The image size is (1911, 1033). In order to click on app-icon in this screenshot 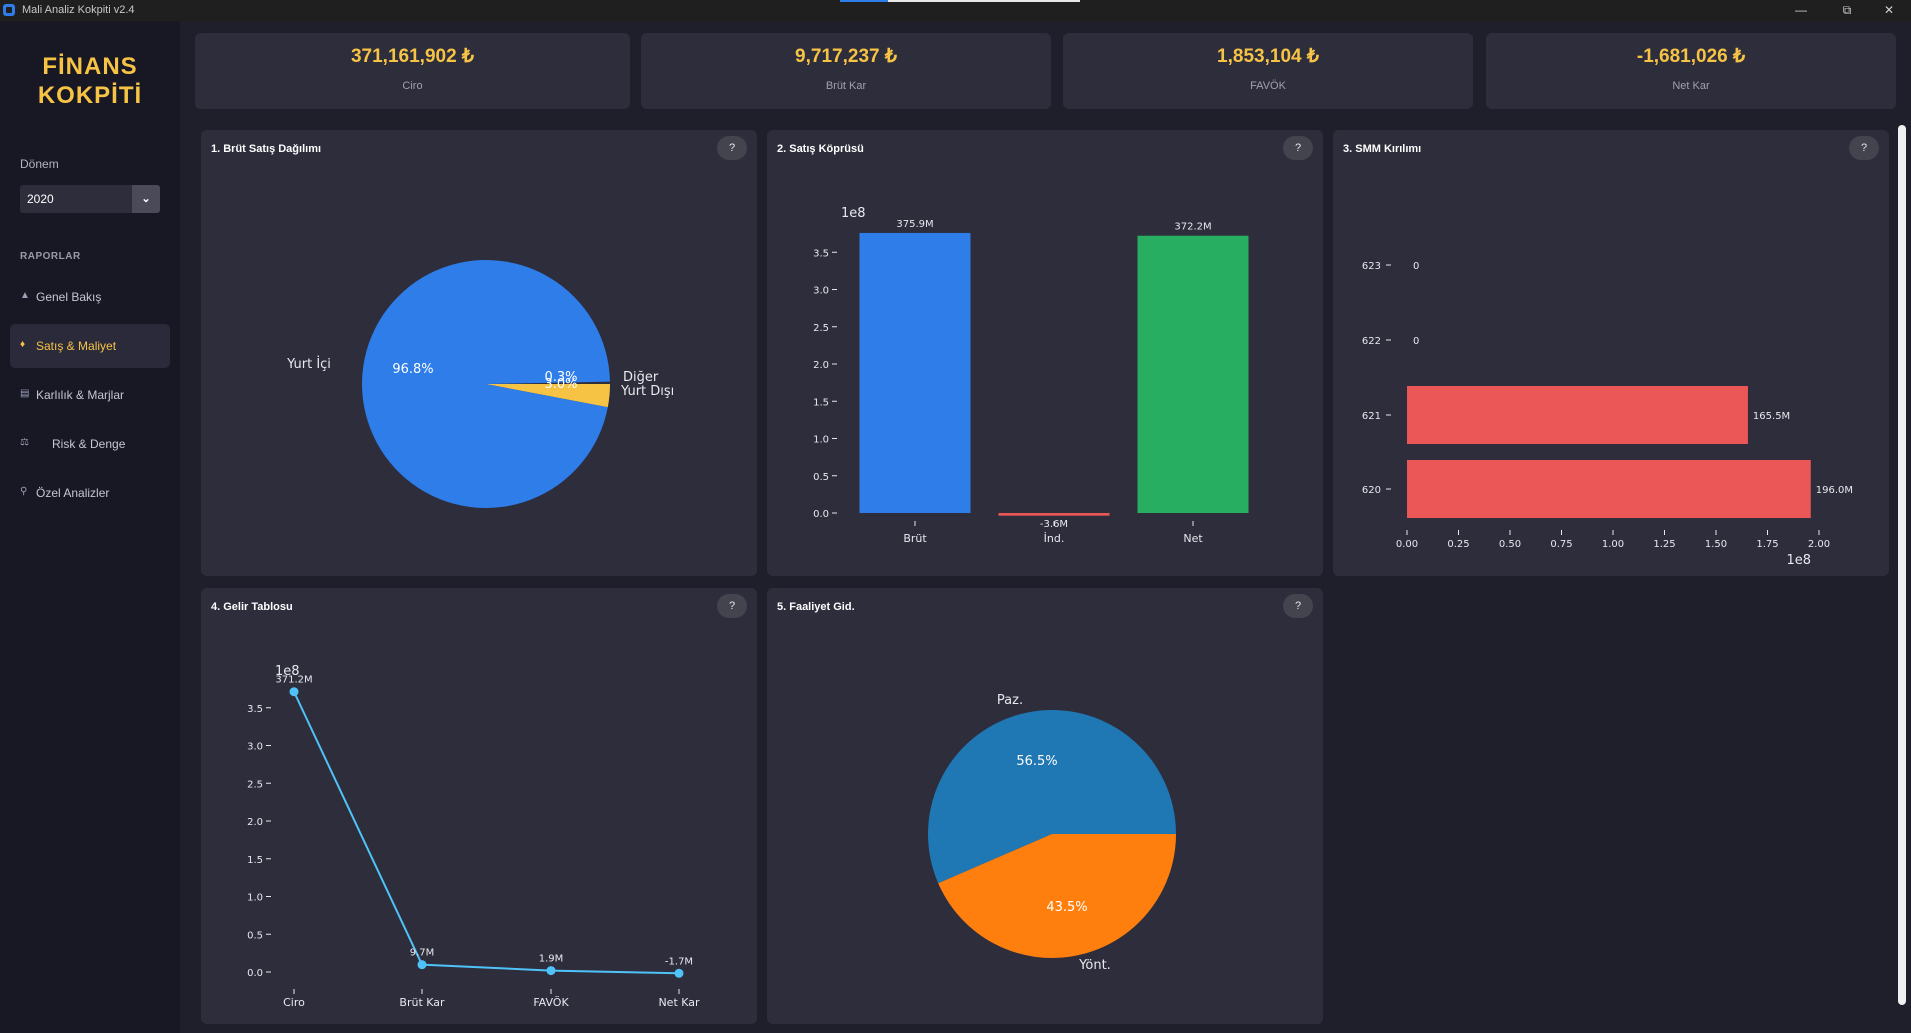, I will do `click(9, 10)`.